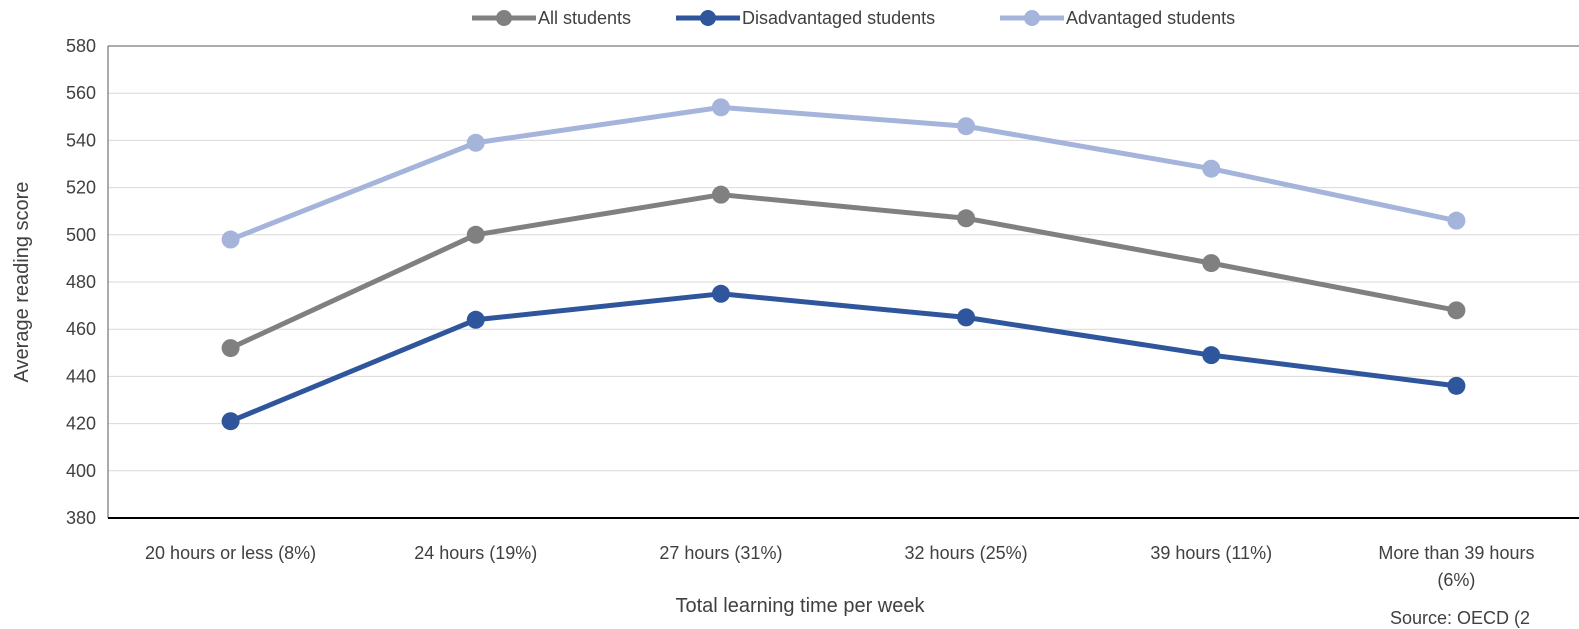  I want to click on legend-label: Disadvantaged students, so click(838, 18).